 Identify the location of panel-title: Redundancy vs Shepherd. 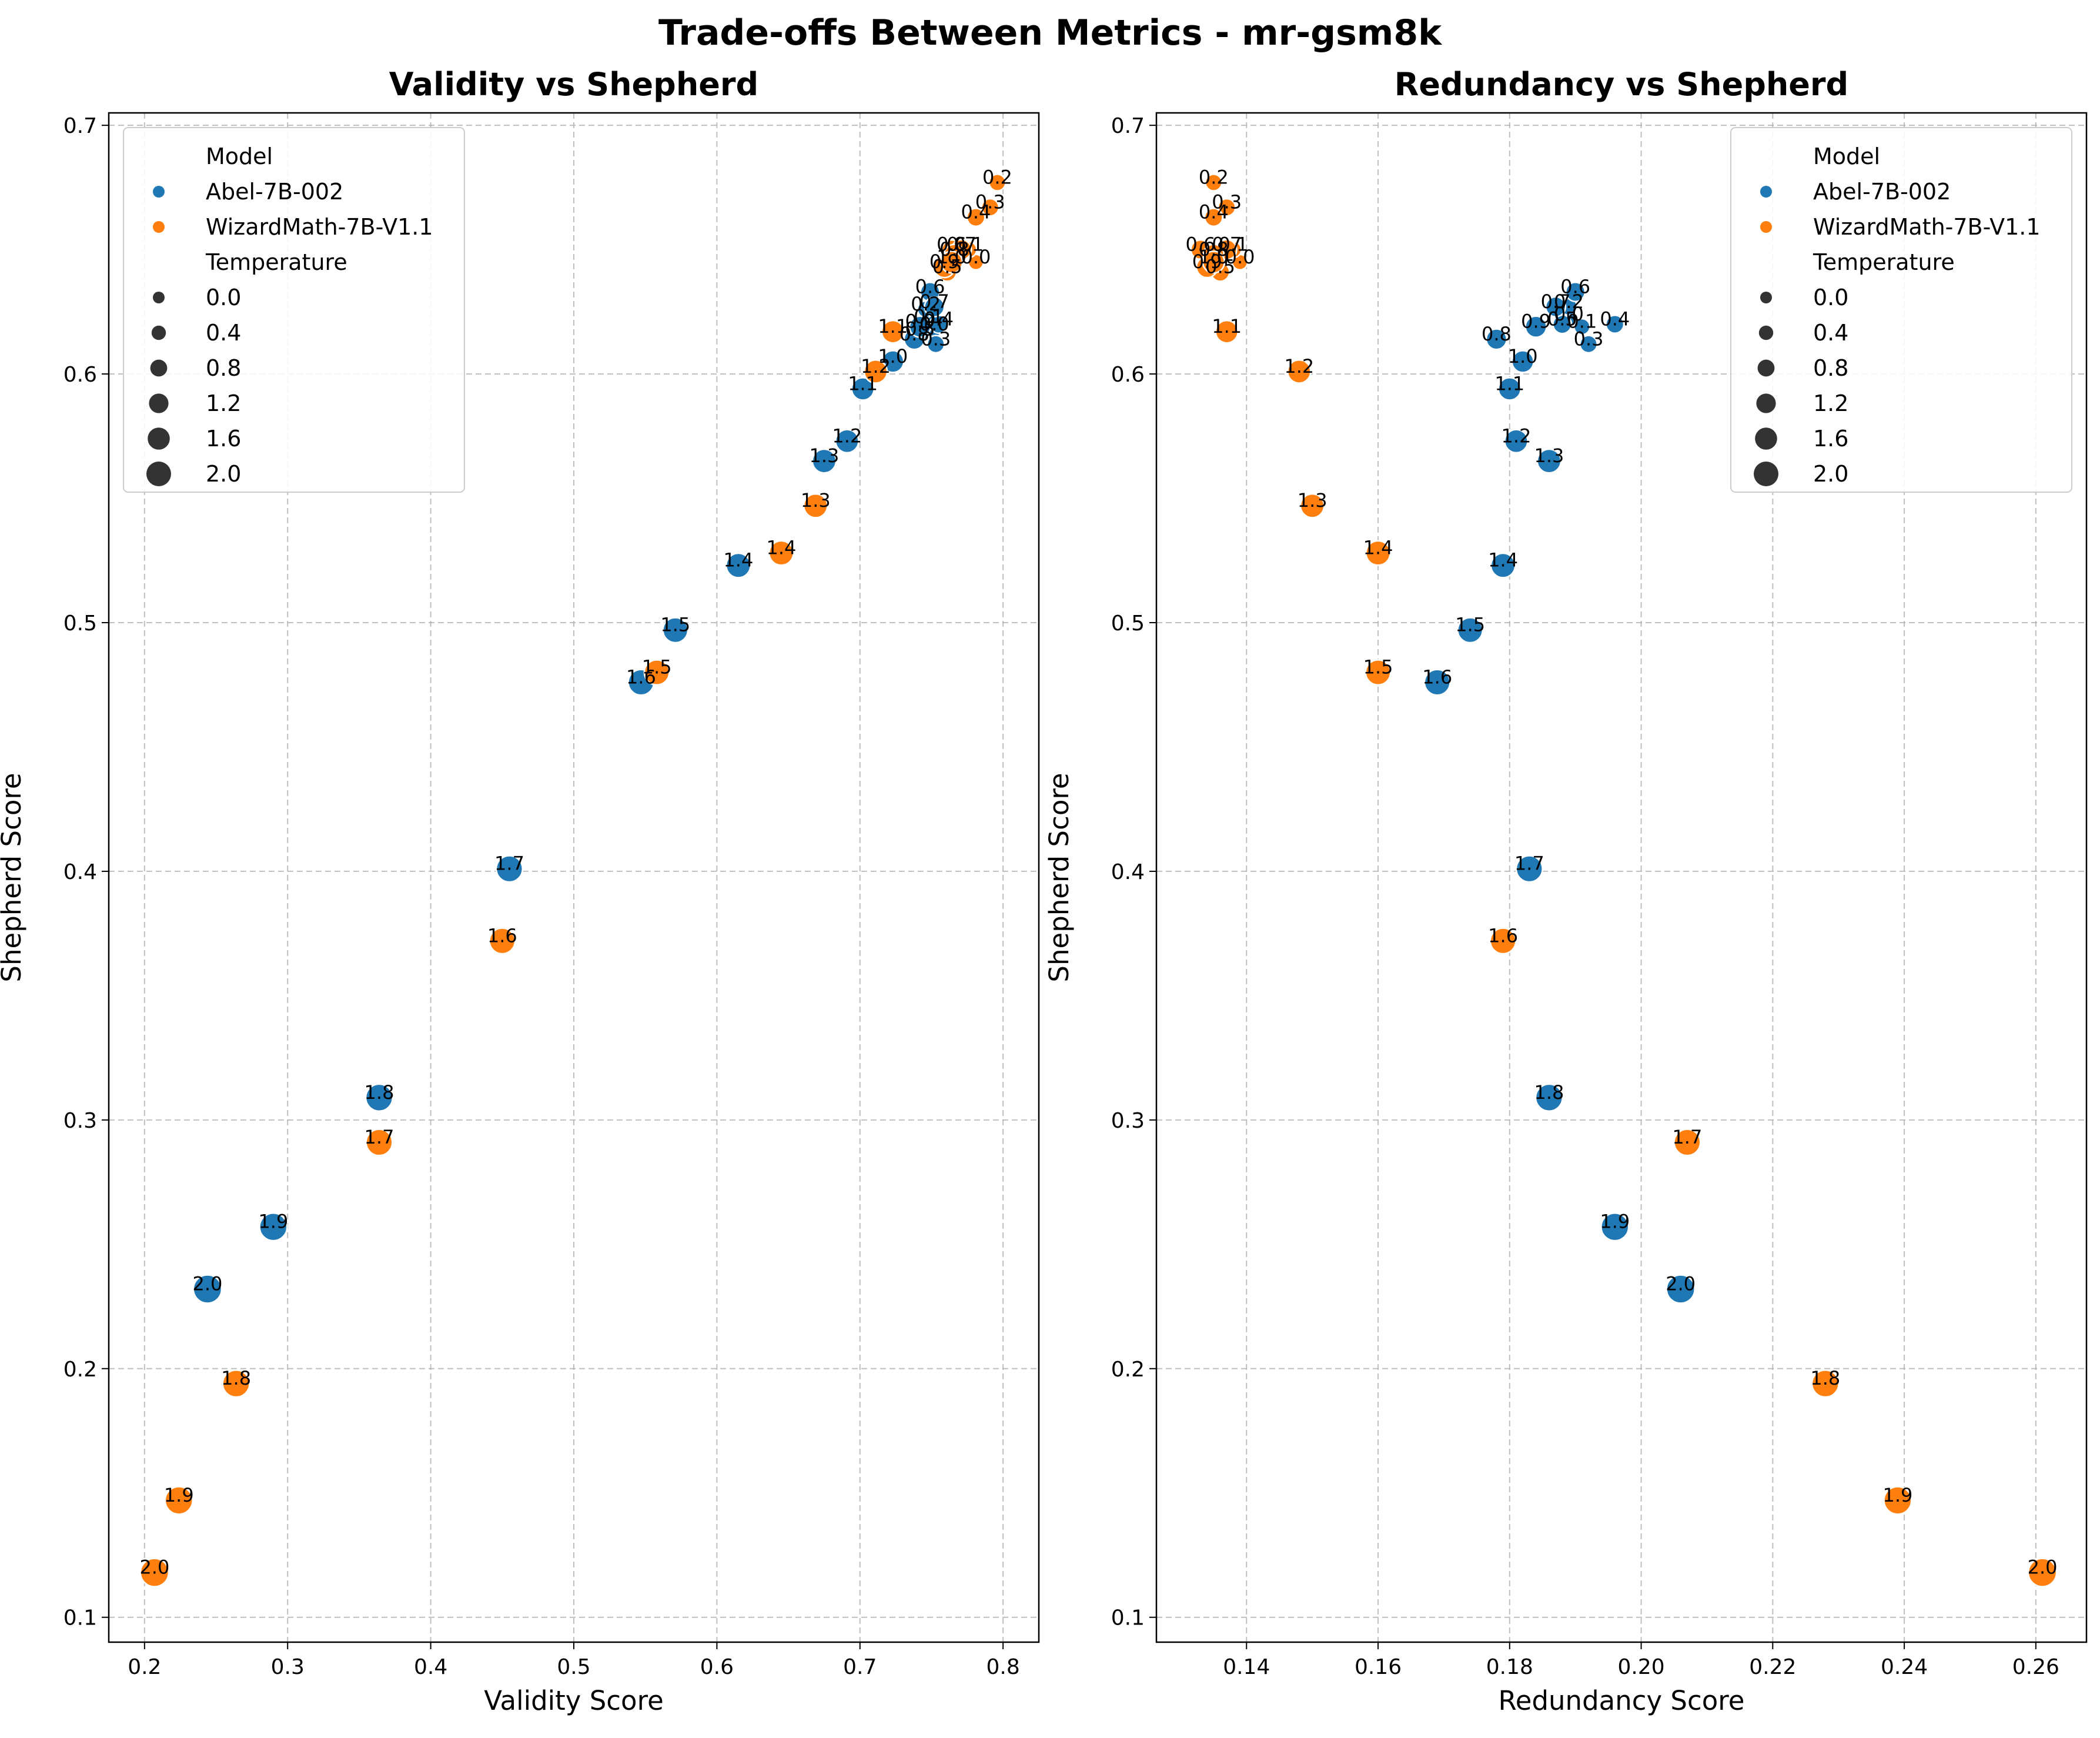
(1621, 84).